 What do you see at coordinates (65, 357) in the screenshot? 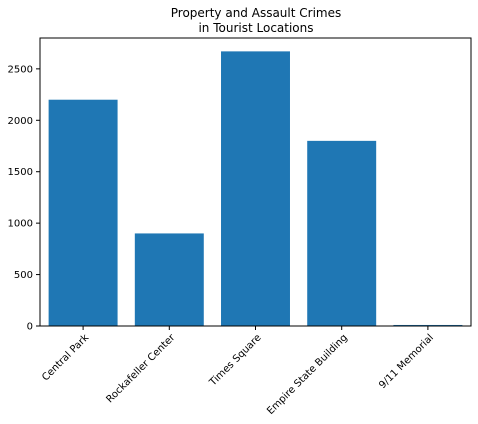
I see `x-tick-label-0: Central Park` at bounding box center [65, 357].